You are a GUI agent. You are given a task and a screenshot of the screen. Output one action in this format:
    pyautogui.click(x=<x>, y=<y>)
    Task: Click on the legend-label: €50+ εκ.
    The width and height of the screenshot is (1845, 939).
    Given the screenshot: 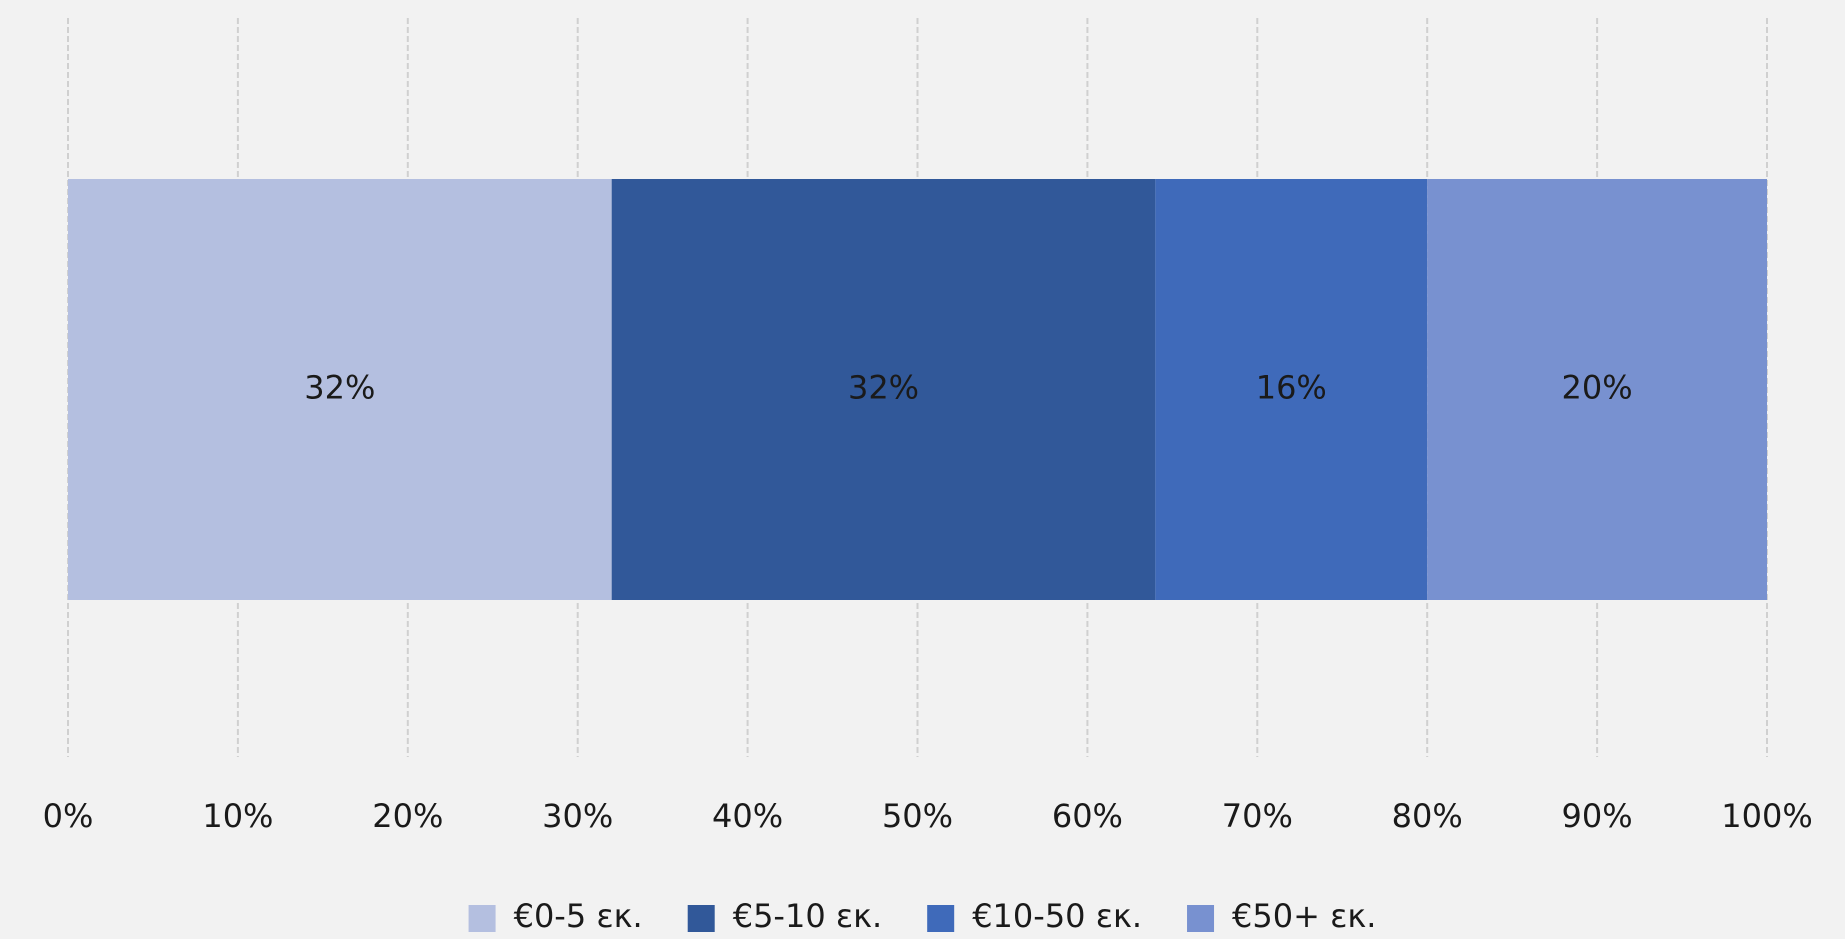 What is the action you would take?
    pyautogui.click(x=1304, y=916)
    